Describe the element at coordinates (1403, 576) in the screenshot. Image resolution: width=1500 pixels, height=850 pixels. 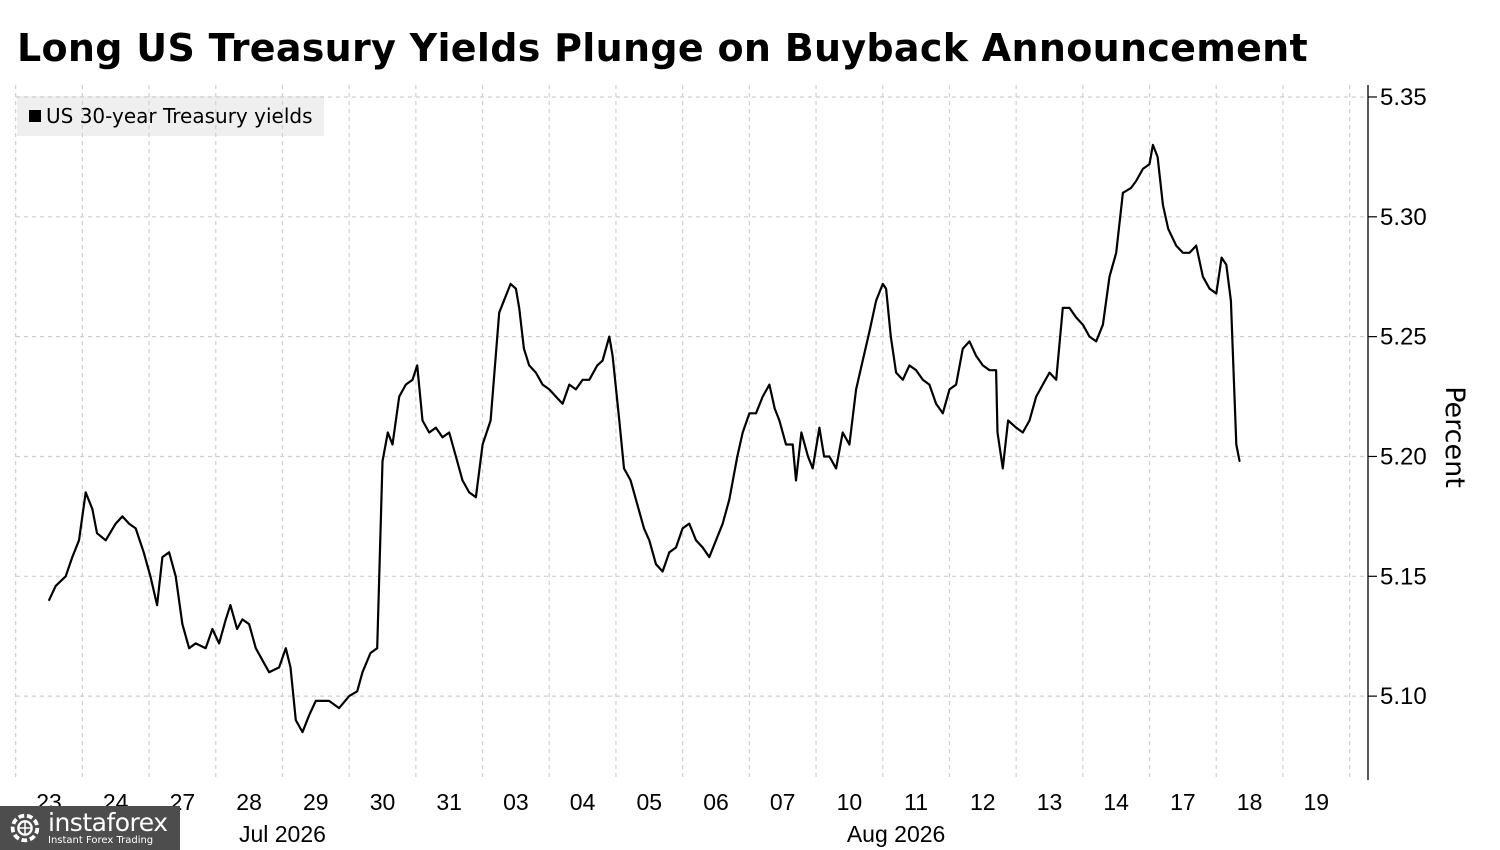
I see `y-tick-label: 5.15` at that location.